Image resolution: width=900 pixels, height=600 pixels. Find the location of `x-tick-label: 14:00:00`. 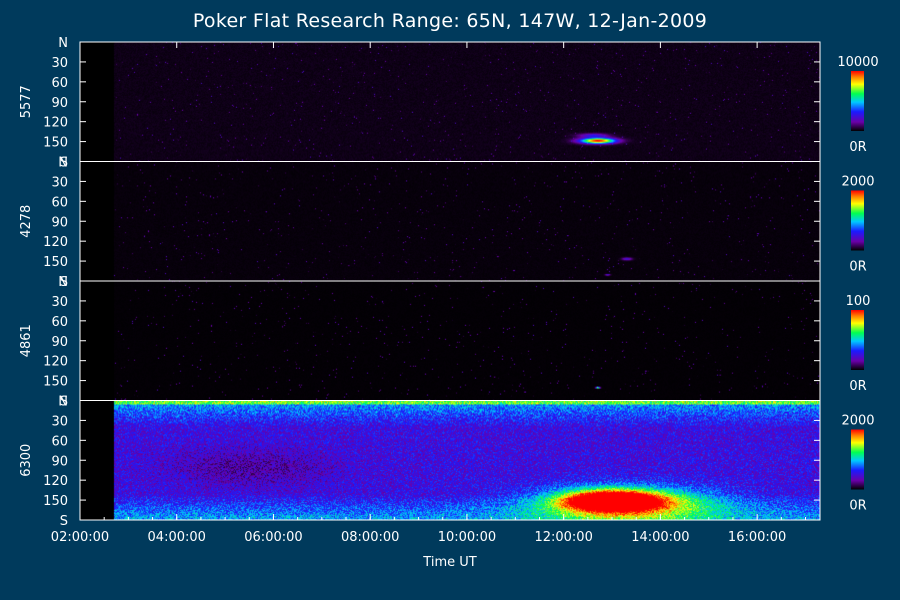

x-tick-label: 14:00:00 is located at coordinates (660, 537).